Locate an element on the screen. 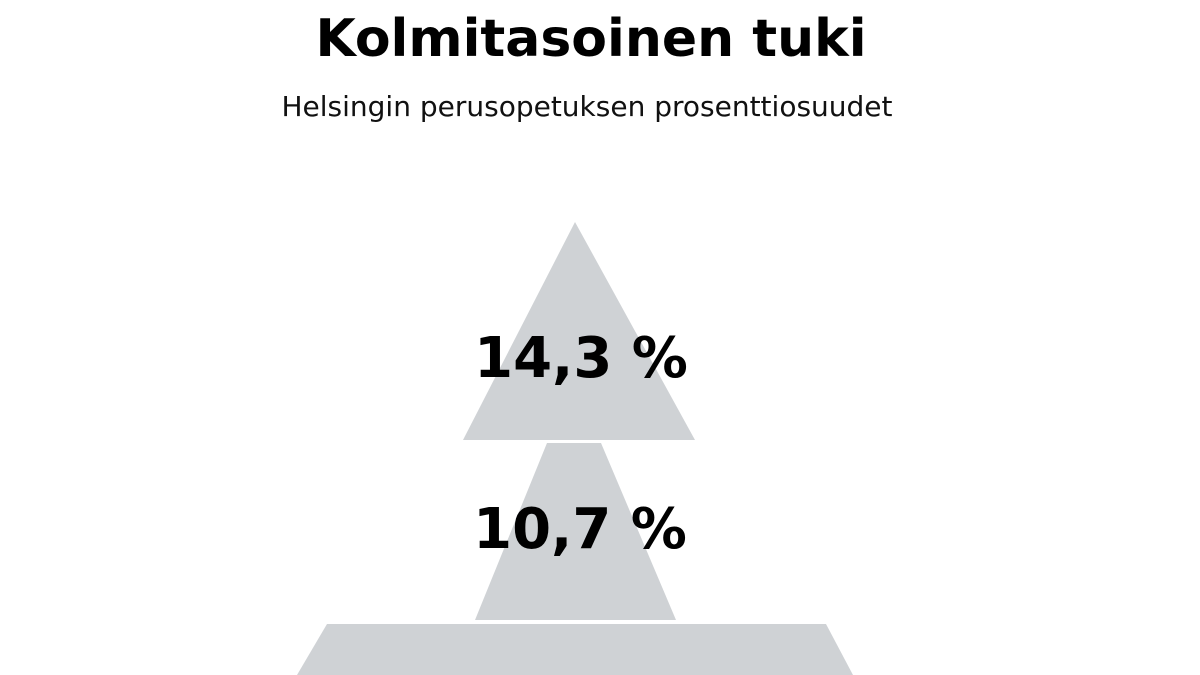 The image size is (1200, 675). level-label: 10,7 % is located at coordinates (580, 529).